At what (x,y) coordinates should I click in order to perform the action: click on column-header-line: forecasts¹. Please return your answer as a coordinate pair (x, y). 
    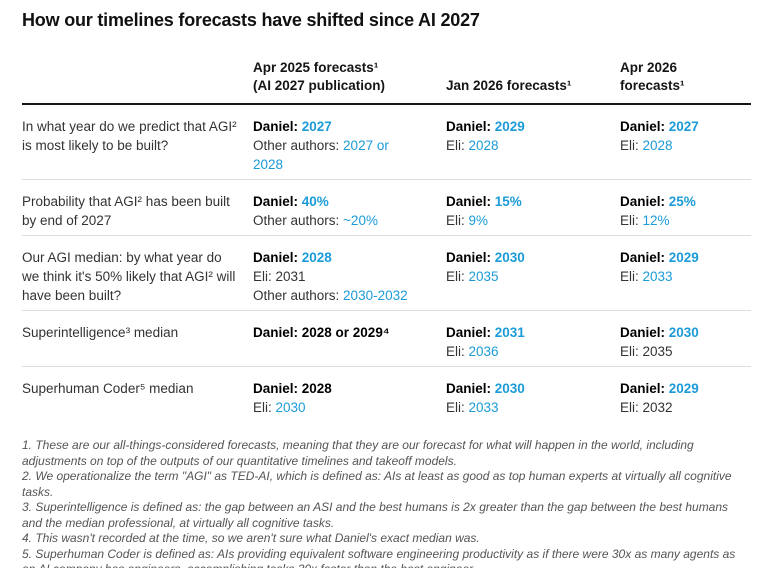
    Looking at the image, I should click on (652, 85).